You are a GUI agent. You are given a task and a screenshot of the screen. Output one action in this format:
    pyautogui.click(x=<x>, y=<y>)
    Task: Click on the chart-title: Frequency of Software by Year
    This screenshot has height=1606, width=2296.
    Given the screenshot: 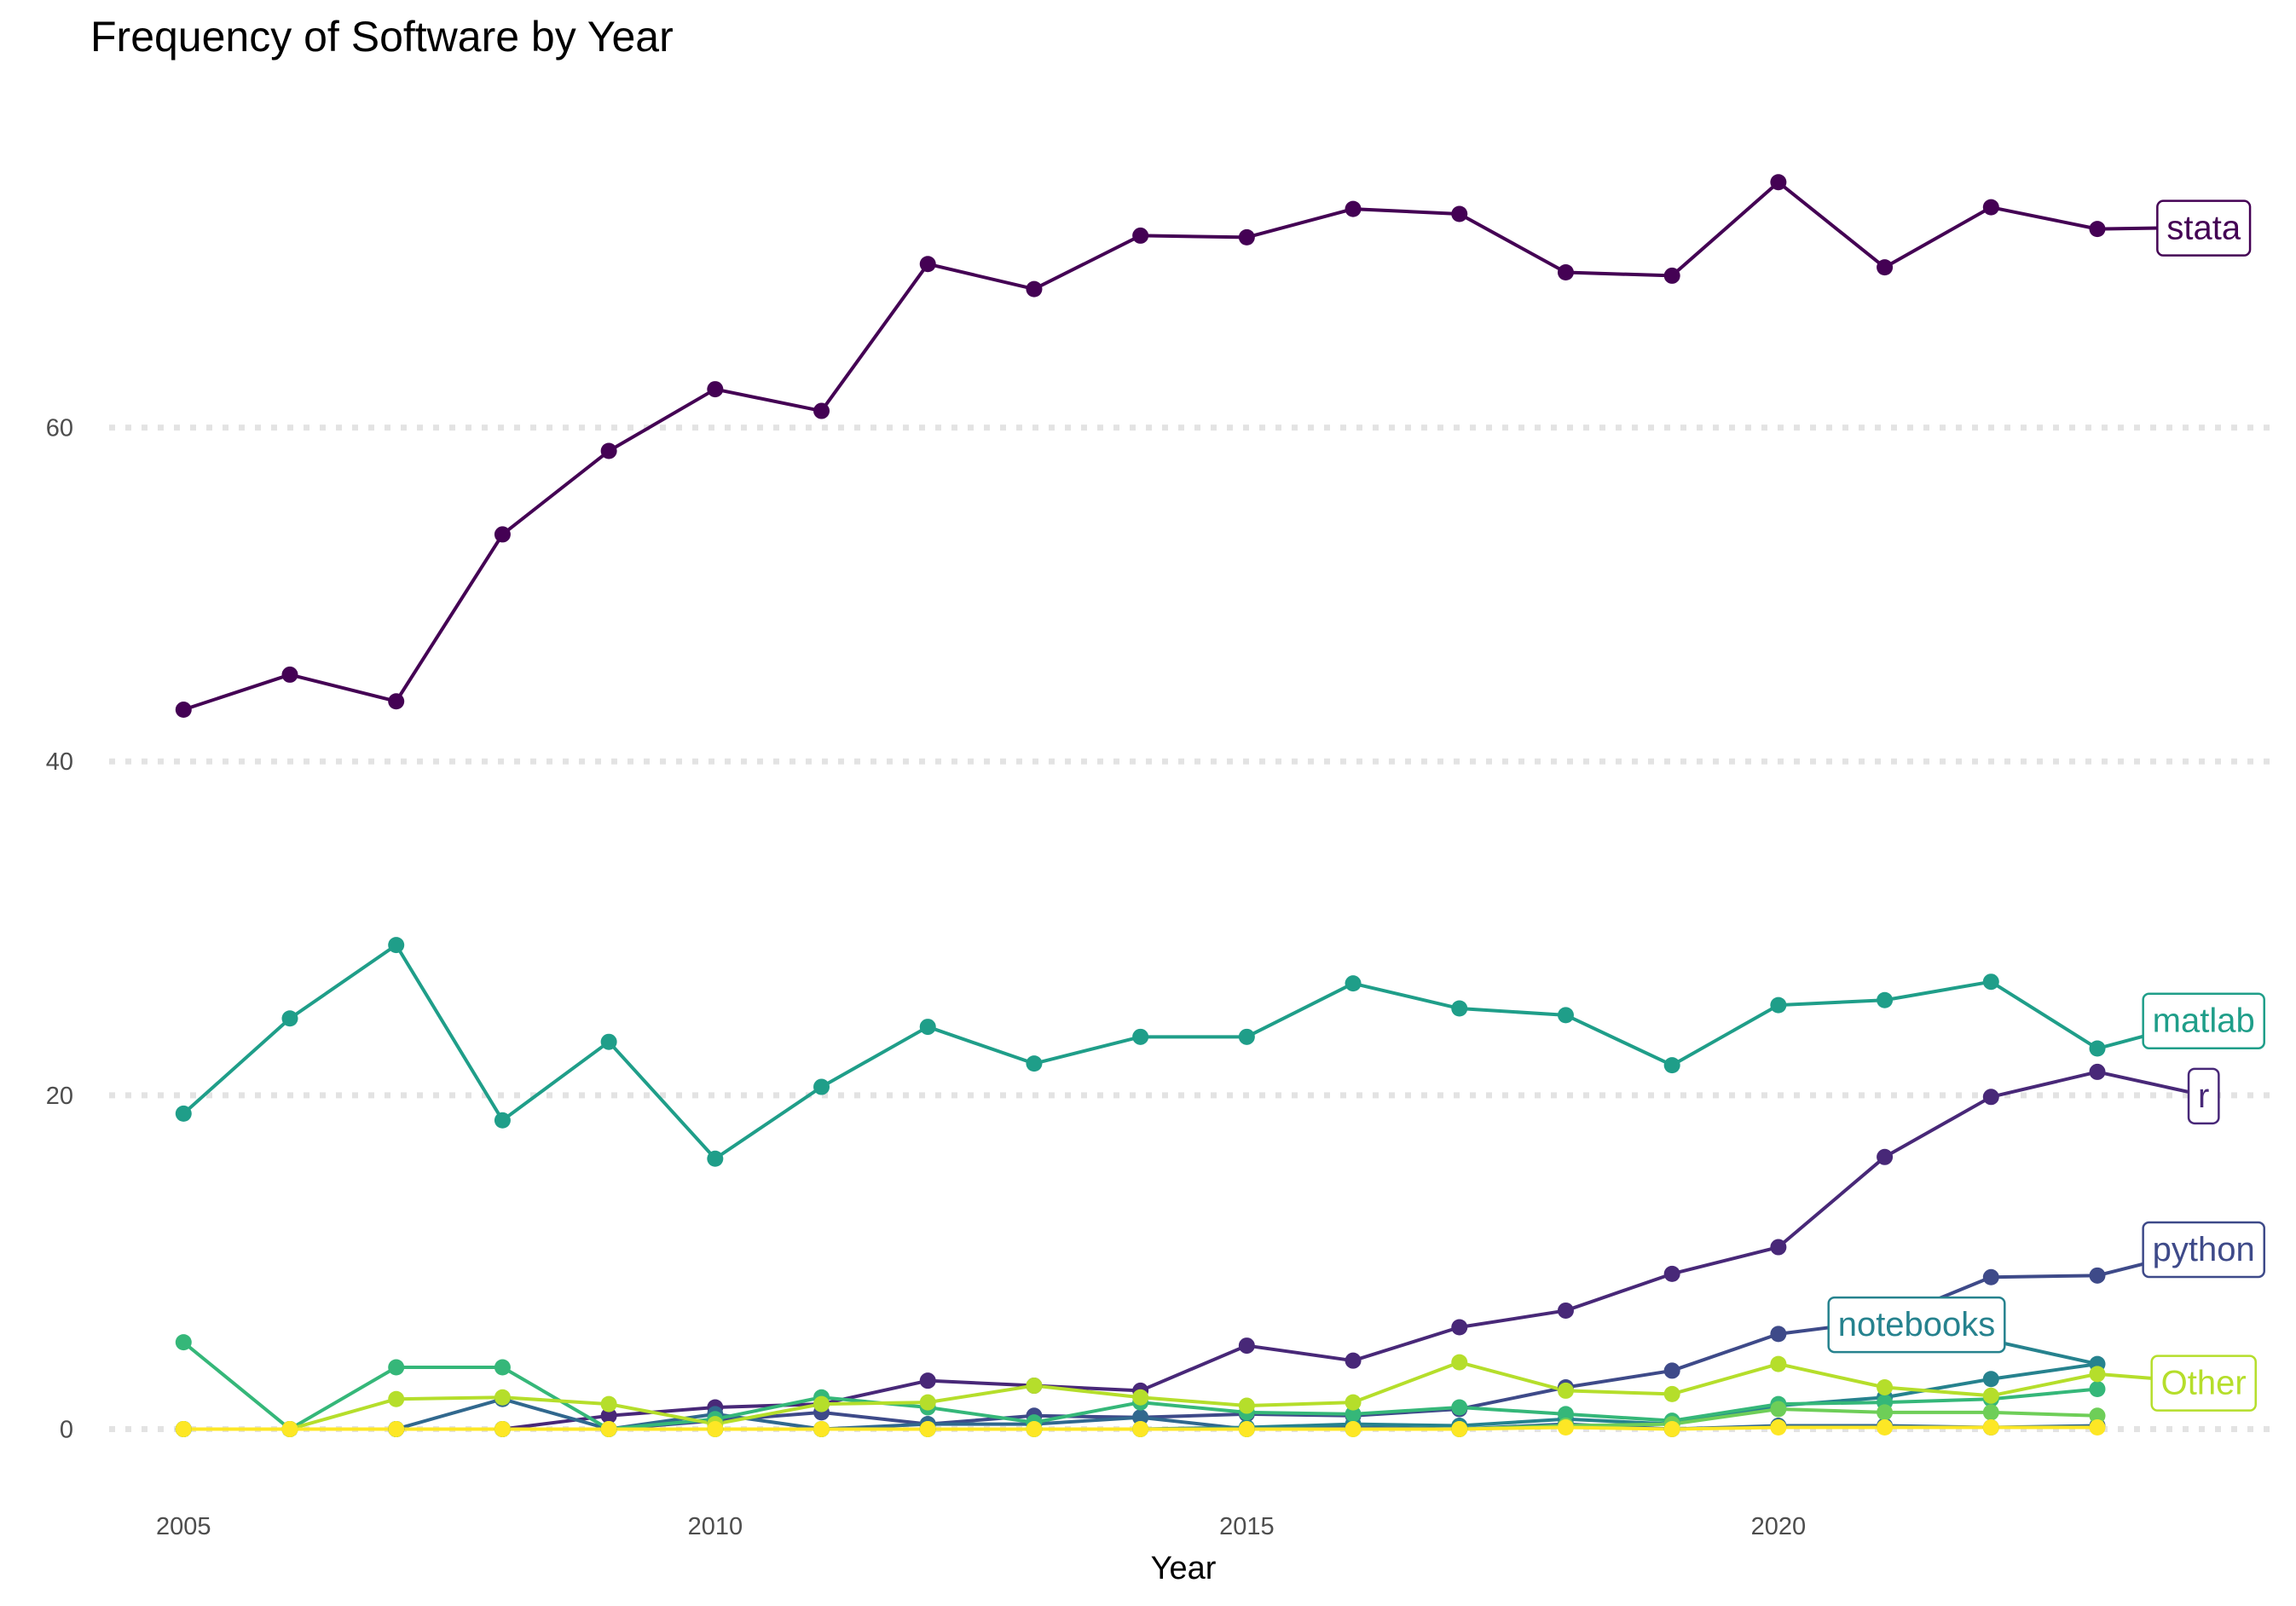 What is the action you would take?
    pyautogui.click(x=382, y=37)
    